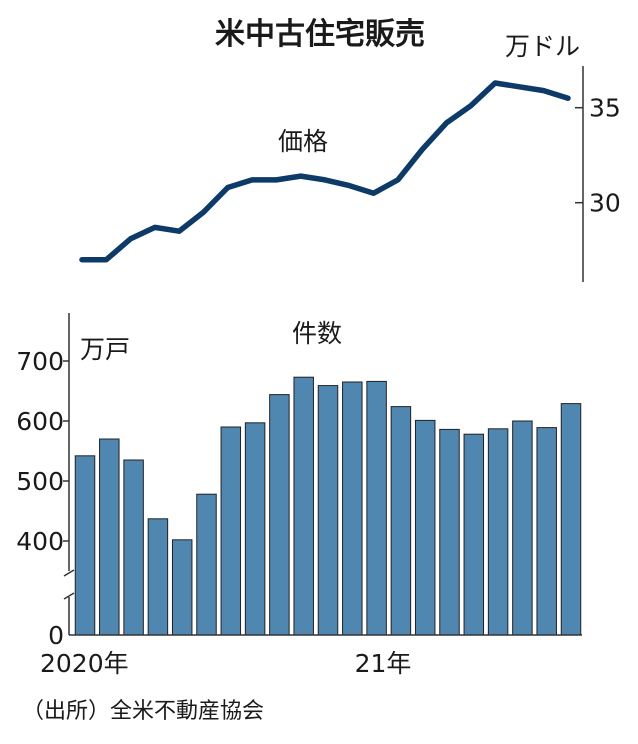 The width and height of the screenshot is (638, 744). Describe the element at coordinates (605, 203) in the screenshot. I see `price-y-tick-label: 30` at that location.